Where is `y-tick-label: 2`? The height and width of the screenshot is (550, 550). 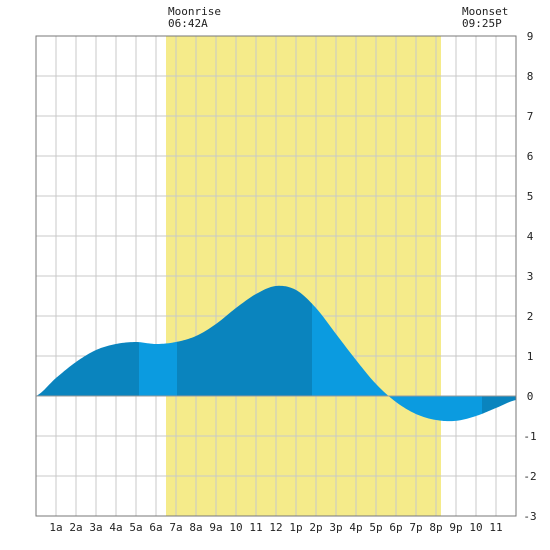 y-tick-label: 2 is located at coordinates (530, 316).